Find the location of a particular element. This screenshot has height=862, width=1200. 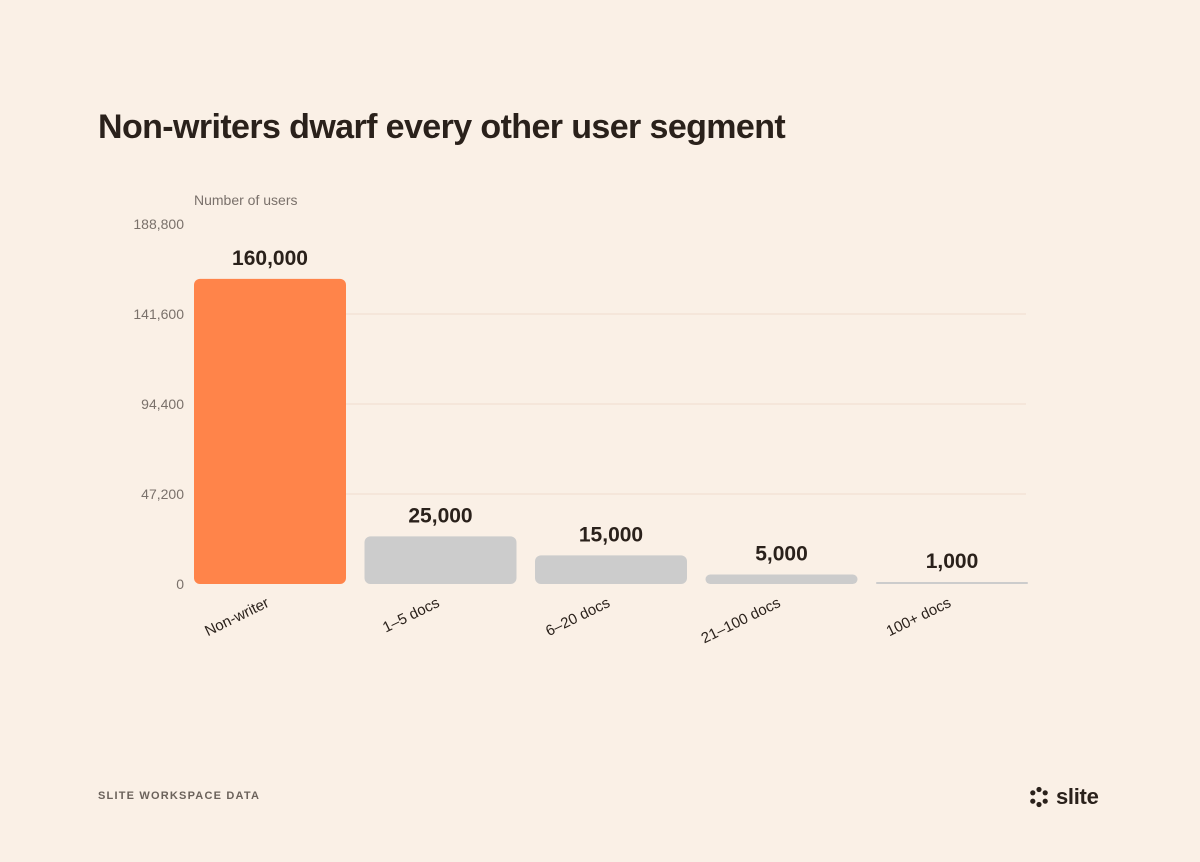

bar-value-label: 160,000 is located at coordinates (270, 258).